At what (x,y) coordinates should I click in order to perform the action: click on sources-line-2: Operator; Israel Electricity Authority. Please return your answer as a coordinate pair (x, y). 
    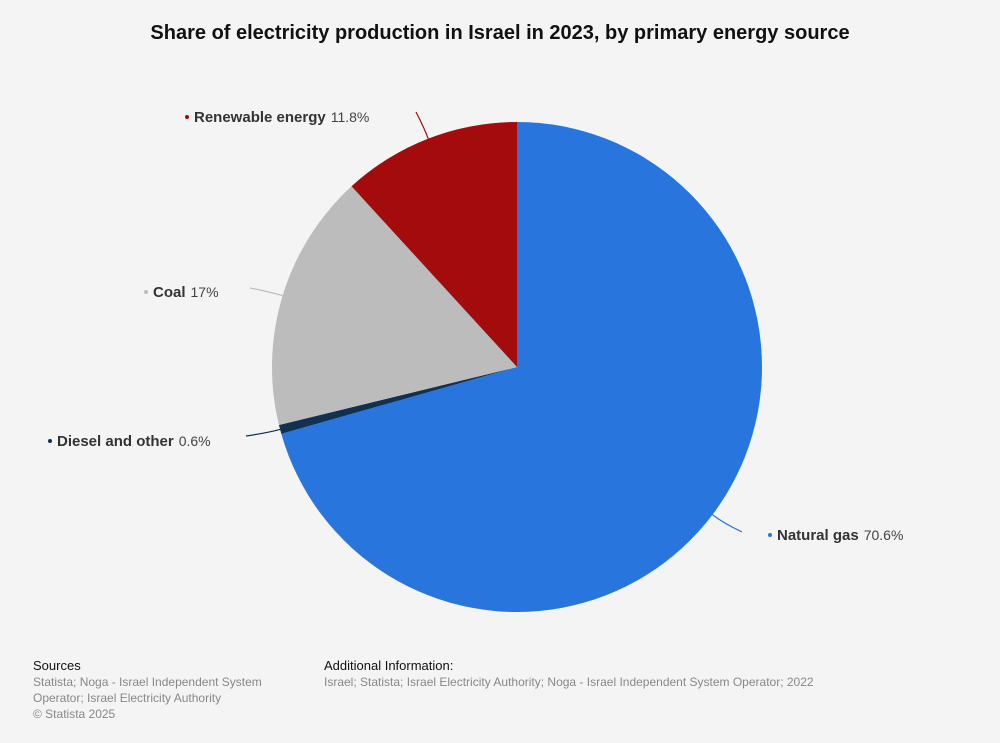
    Looking at the image, I should click on (127, 698).